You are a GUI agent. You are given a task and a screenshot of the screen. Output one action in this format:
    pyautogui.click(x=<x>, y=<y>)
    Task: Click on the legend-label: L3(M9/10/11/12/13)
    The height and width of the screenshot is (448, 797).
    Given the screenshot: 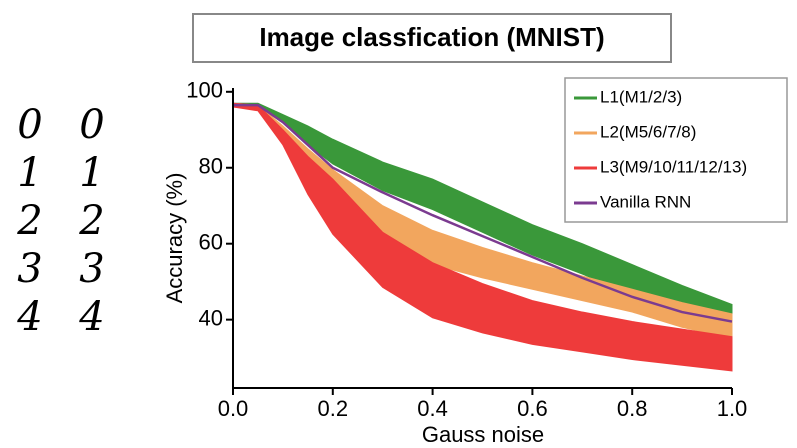 What is the action you would take?
    pyautogui.click(x=673, y=166)
    